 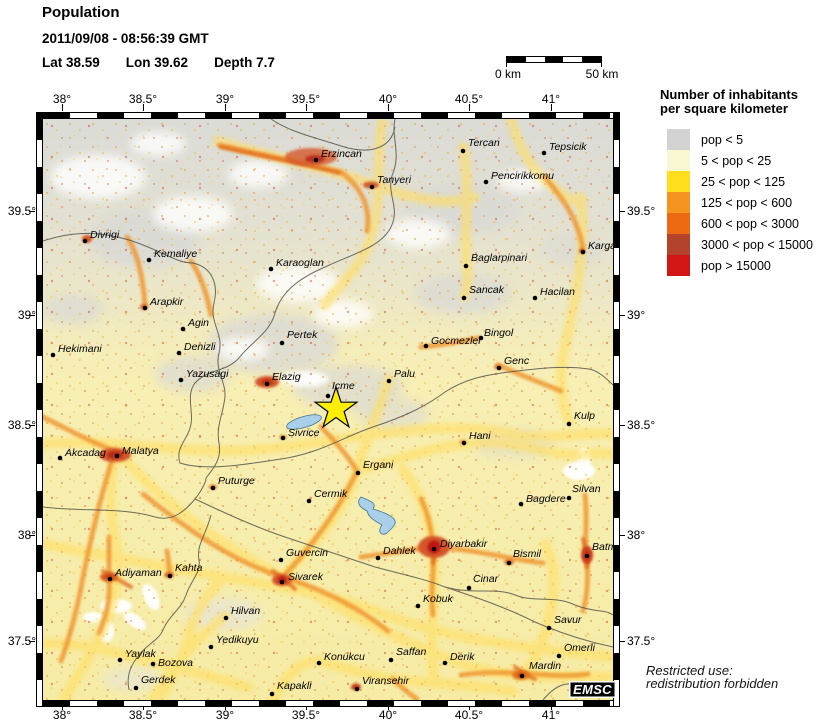 What do you see at coordinates (71, 62) in the screenshot?
I see `event-latitude: Lat 38.59` at bounding box center [71, 62].